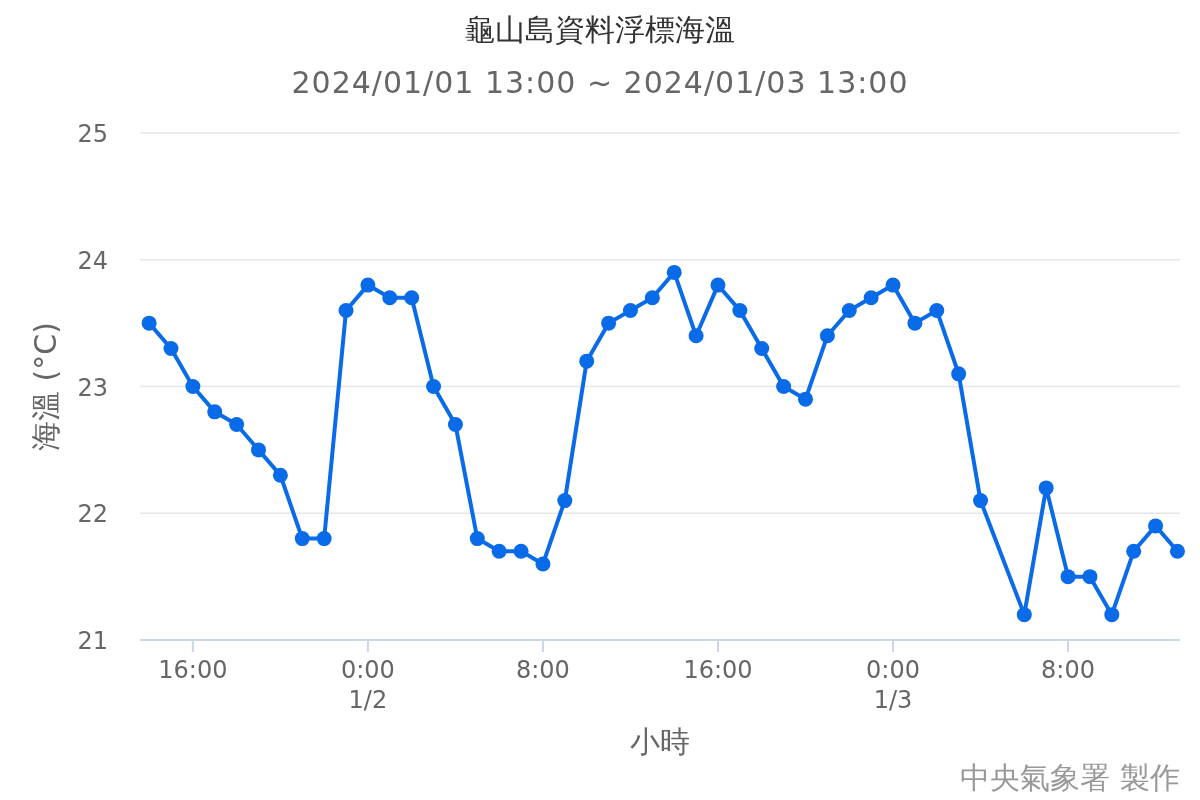  What do you see at coordinates (92, 514) in the screenshot?
I see `y-tick-label: 22` at bounding box center [92, 514].